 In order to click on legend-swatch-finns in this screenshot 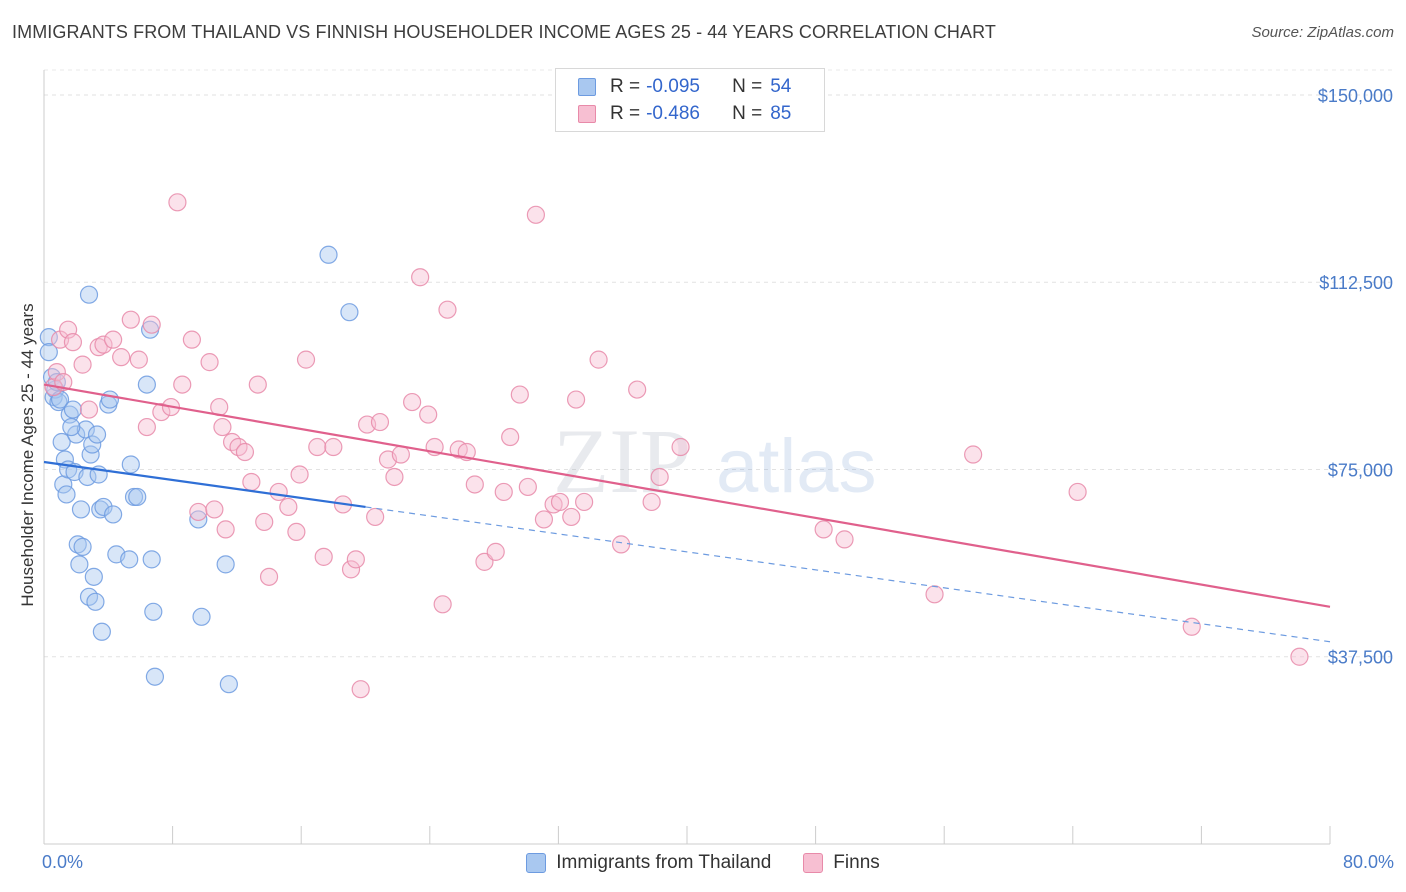, I will do `click(587, 114)`.